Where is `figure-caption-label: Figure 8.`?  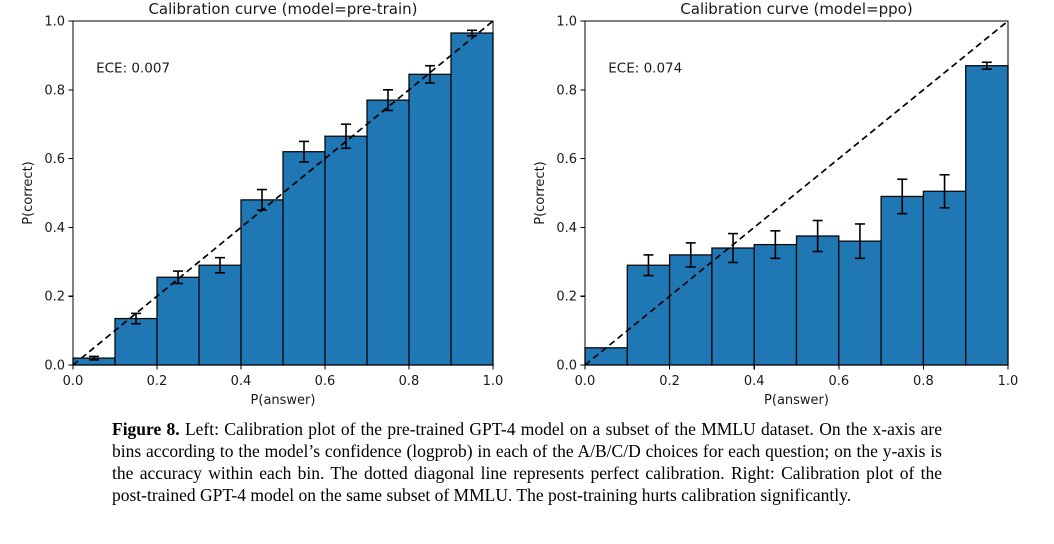
figure-caption-label: Figure 8. is located at coordinates (146, 429).